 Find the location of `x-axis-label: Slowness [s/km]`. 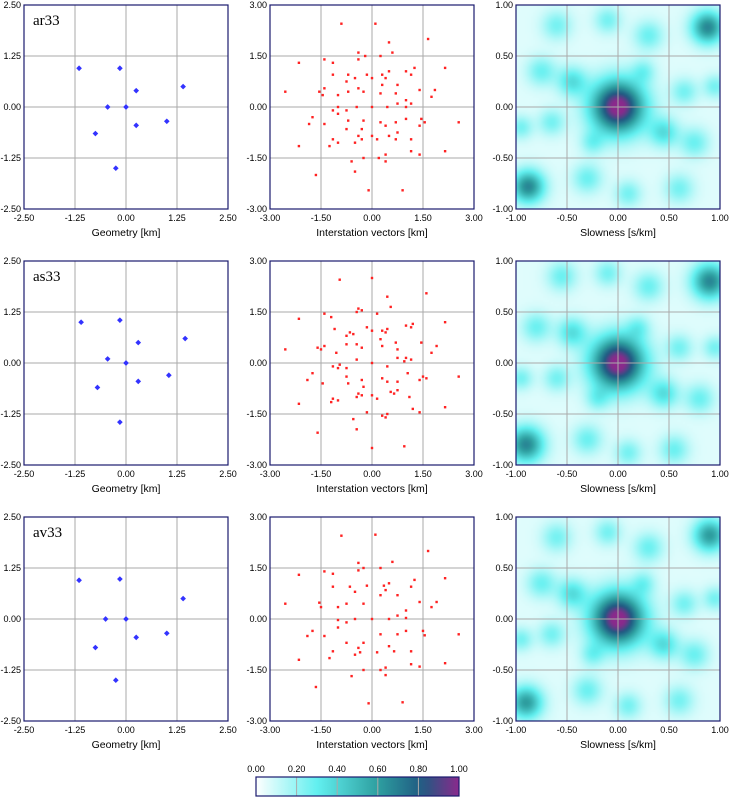

x-axis-label: Slowness [s/km] is located at coordinates (618, 489).